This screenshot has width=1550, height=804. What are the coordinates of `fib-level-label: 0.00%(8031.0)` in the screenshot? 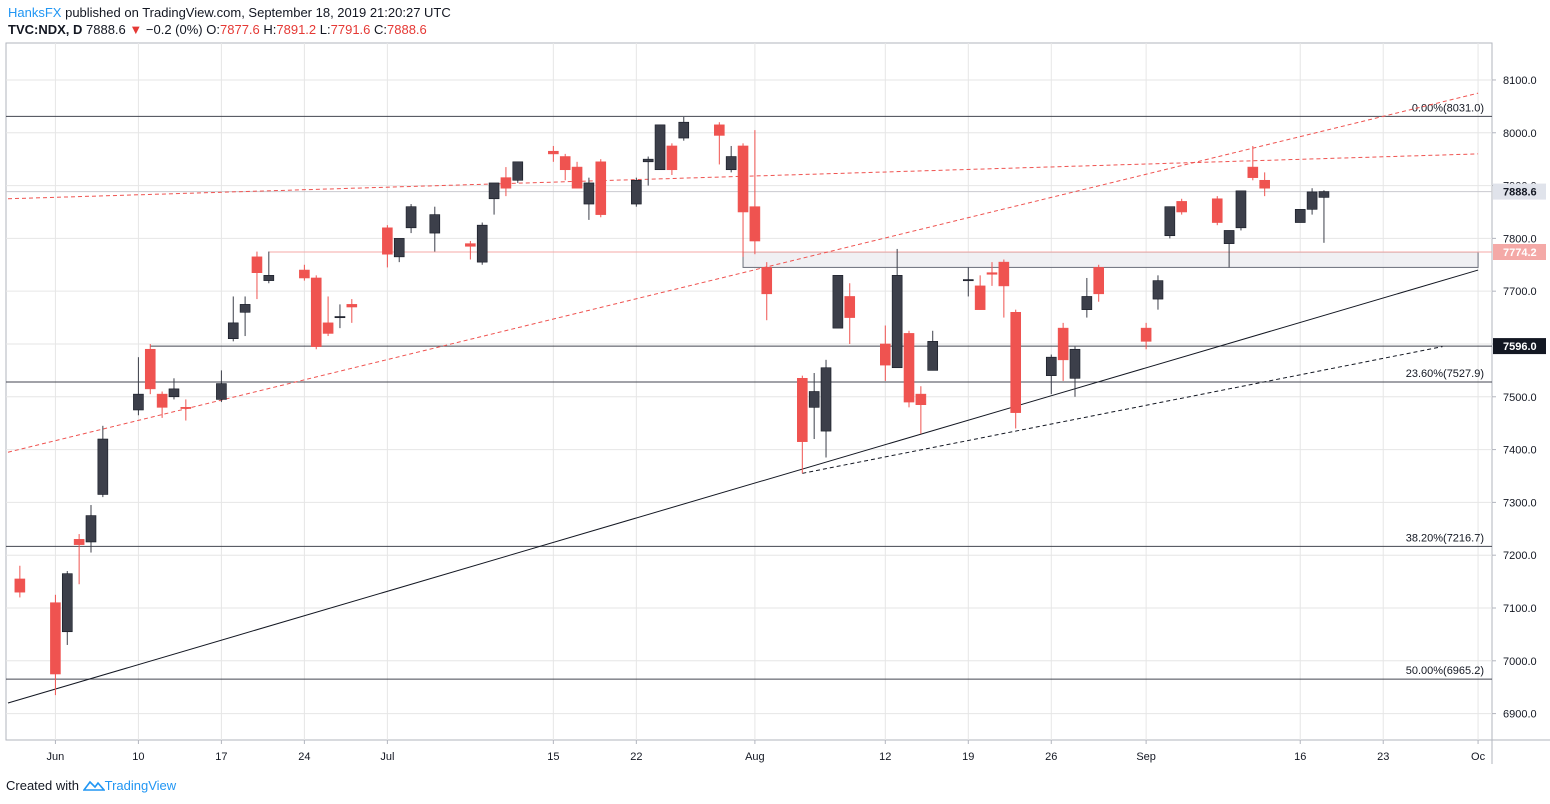 It's located at (1448, 108).